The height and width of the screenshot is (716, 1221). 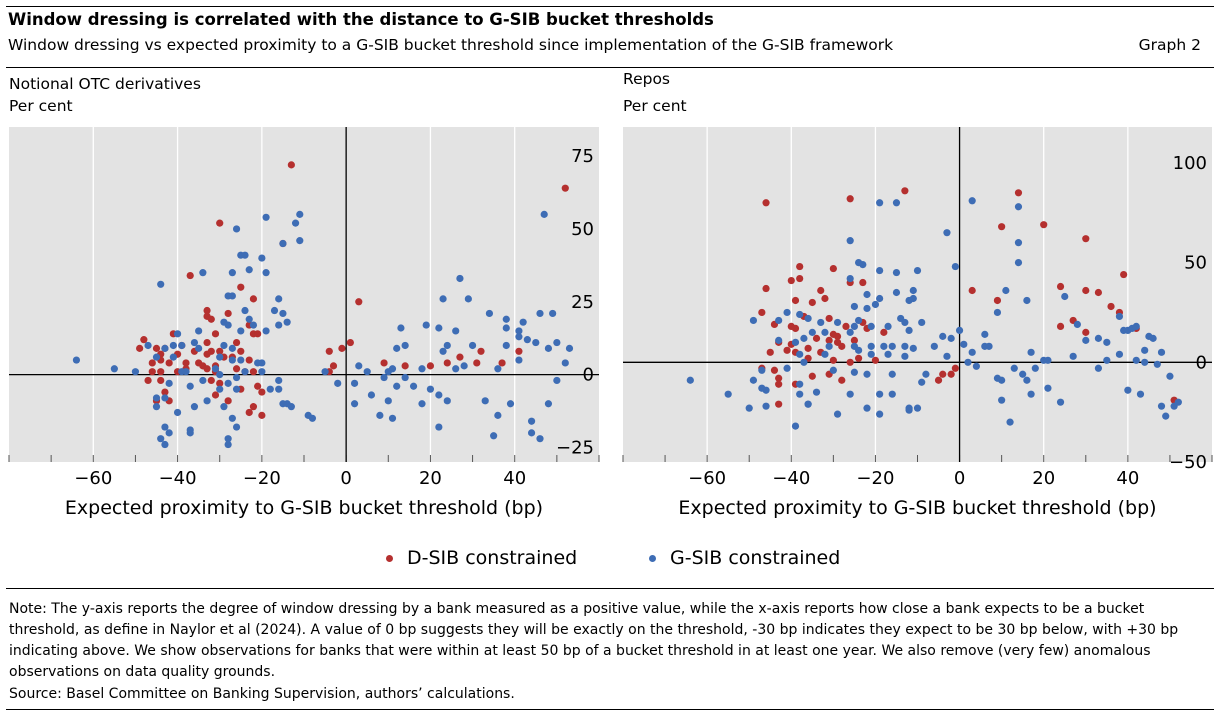 I want to click on graph-number: Graph 2, so click(x=1169, y=45).